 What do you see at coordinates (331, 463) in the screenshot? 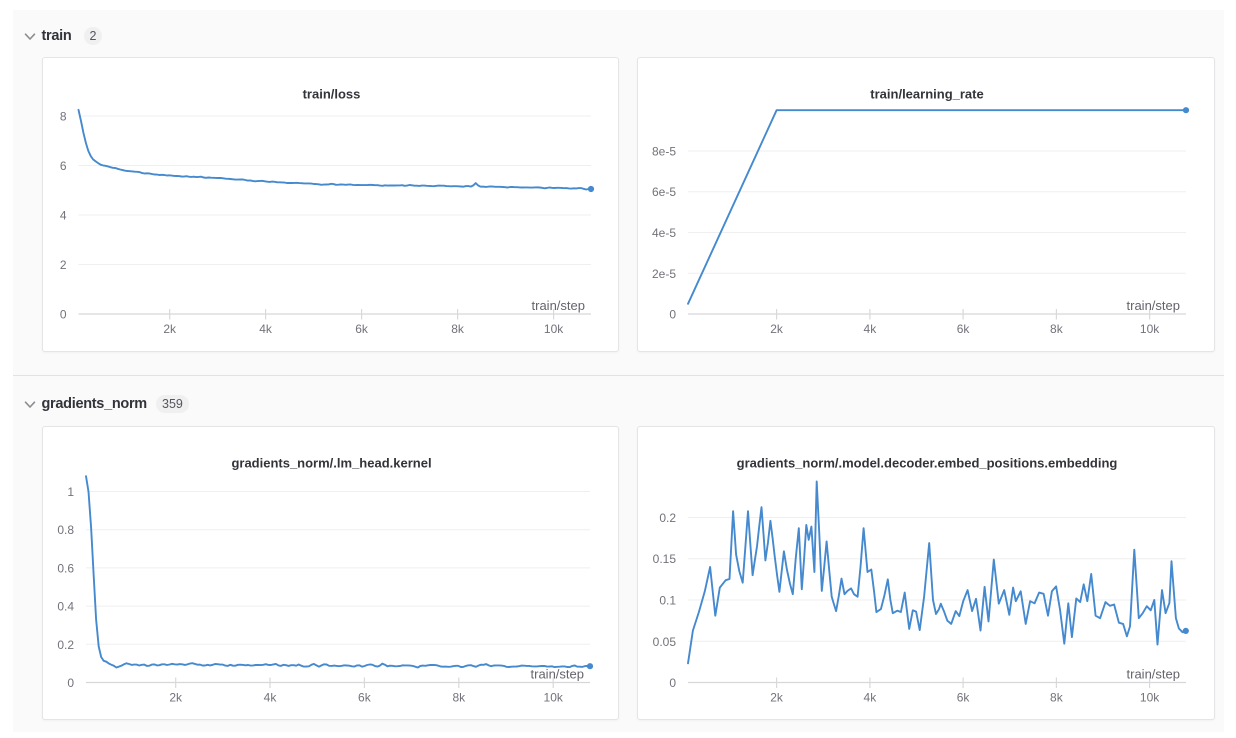
I see `svg-text: gradients_norm/.lm_head.kernel` at bounding box center [331, 463].